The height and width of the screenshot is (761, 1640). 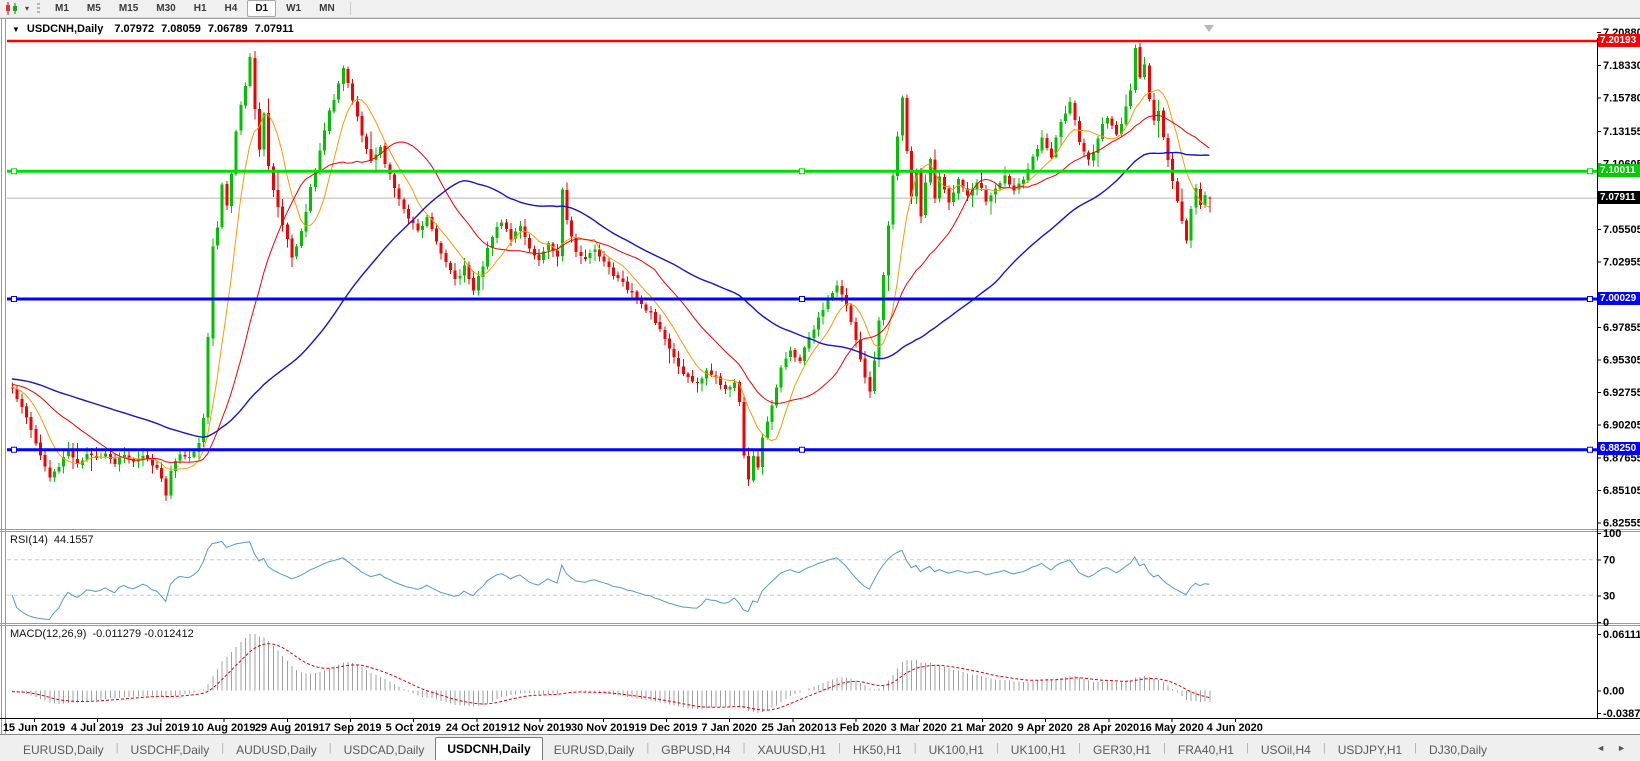 What do you see at coordinates (1171, 728) in the screenshot?
I see `date-tick-label: 16 May 2020` at bounding box center [1171, 728].